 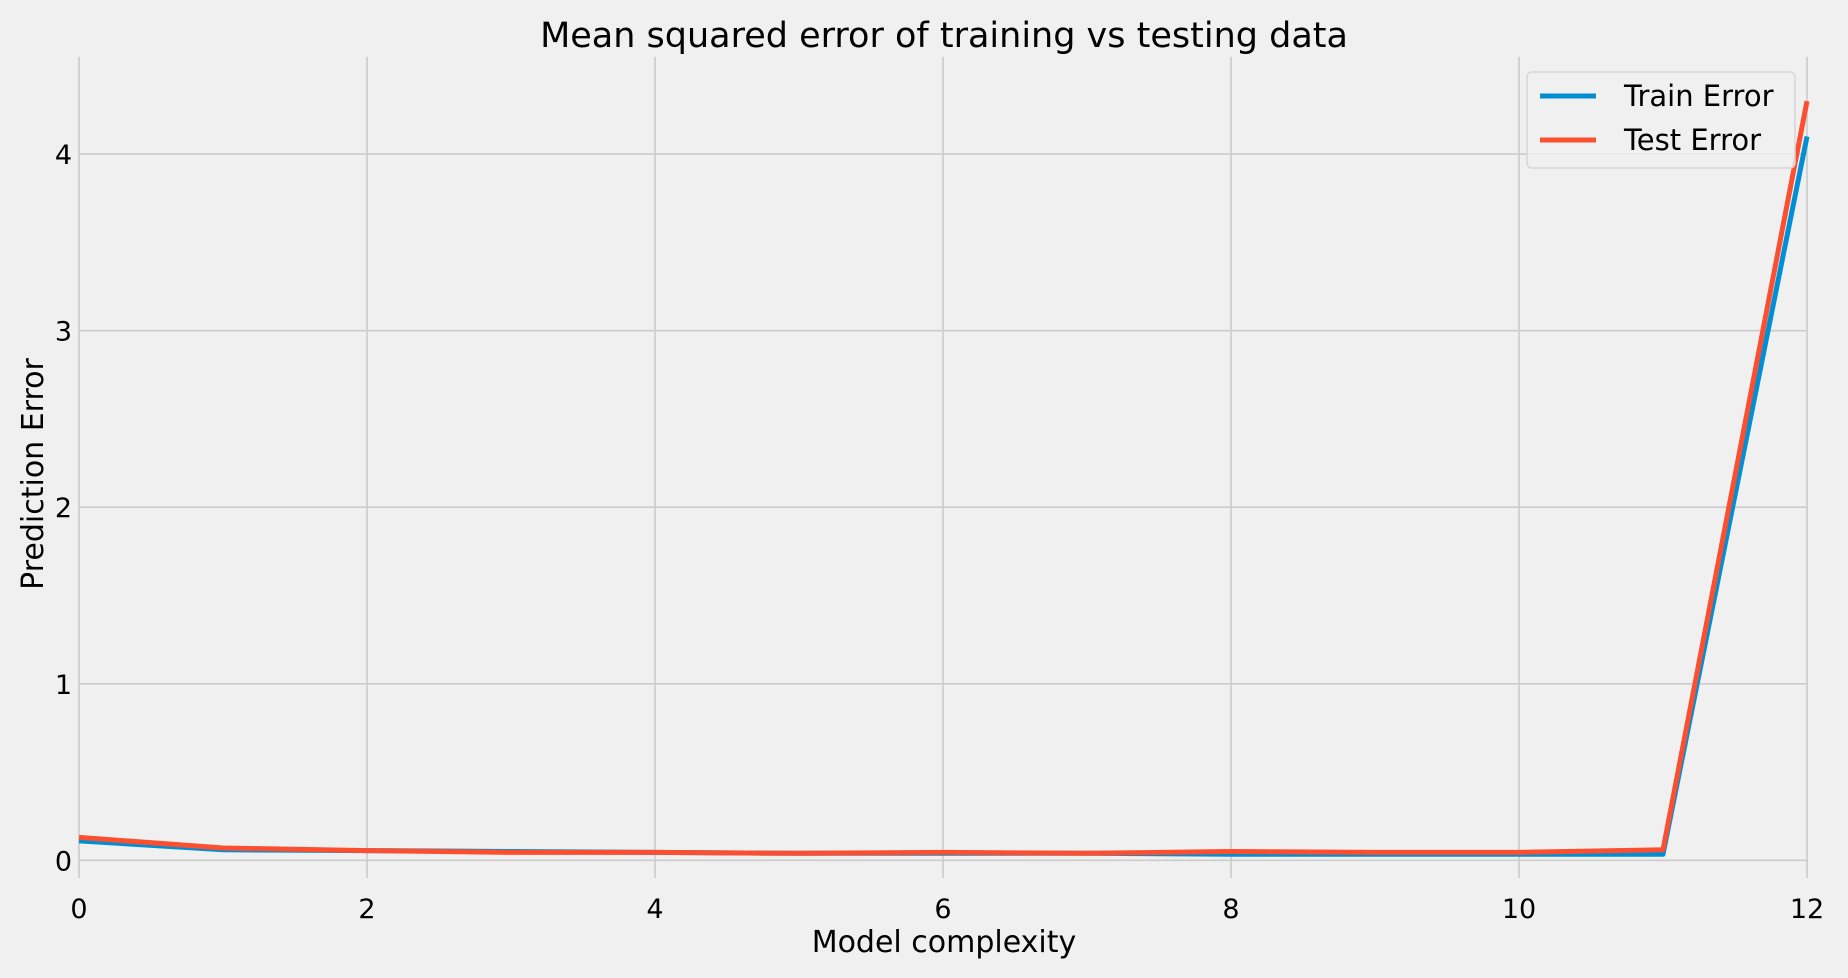 What do you see at coordinates (33, 473) in the screenshot?
I see `y-axis-label: Prediction Error` at bounding box center [33, 473].